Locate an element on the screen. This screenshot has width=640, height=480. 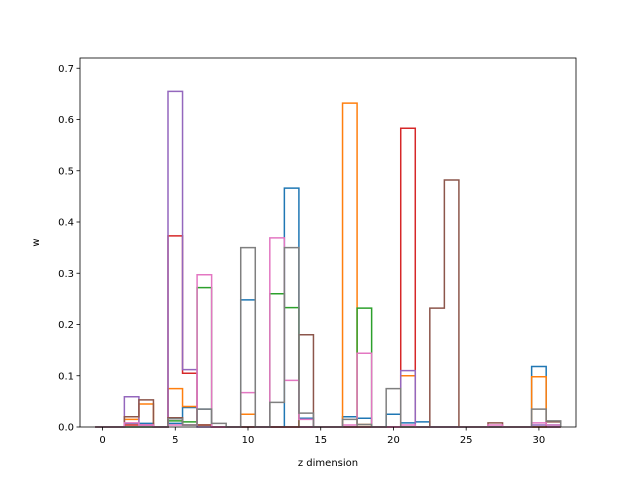
y-tick-label: 0.0 is located at coordinates (66, 428).